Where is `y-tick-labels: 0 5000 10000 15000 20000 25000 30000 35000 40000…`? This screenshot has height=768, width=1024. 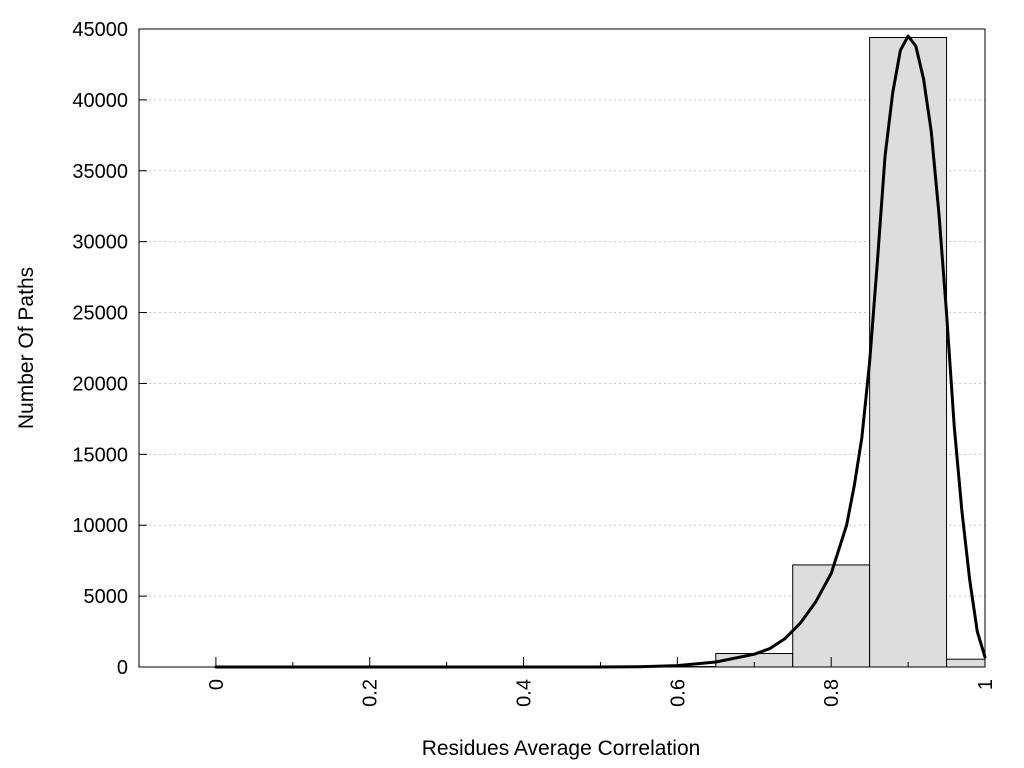
y-tick-labels: 0 5000 10000 15000 20000 25000 30000 35000 40000… is located at coordinates (100, 349).